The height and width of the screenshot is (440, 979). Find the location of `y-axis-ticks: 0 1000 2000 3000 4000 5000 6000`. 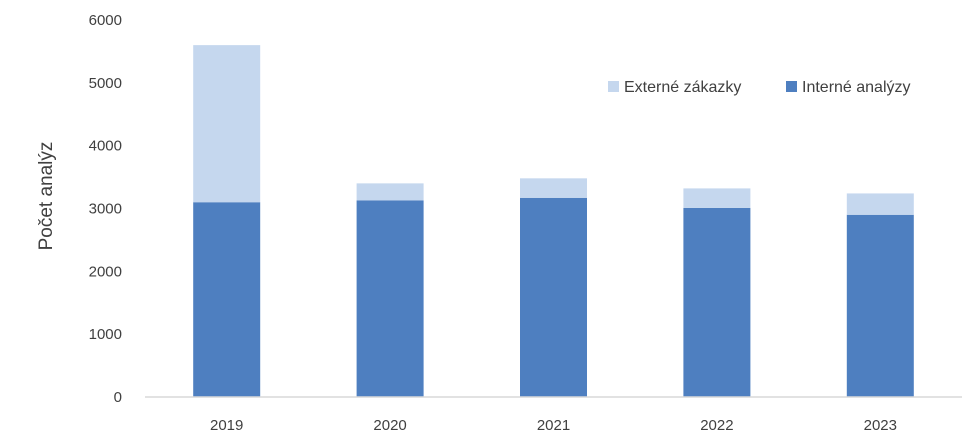

y-axis-ticks: 0 1000 2000 3000 4000 5000 6000 is located at coordinates (105, 209).